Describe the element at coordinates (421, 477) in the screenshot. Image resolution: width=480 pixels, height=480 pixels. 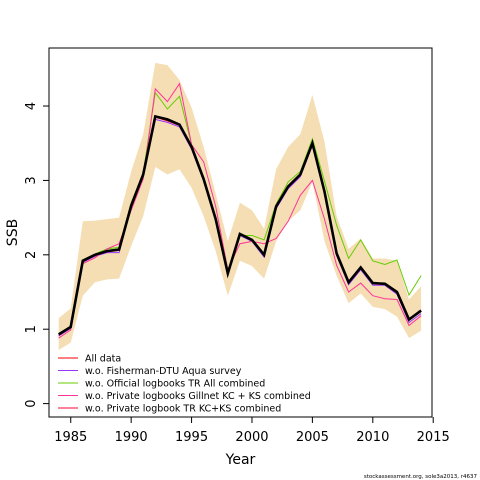
I see `footer-credit: stockassessment.org, sole3a2013, r4637` at that location.